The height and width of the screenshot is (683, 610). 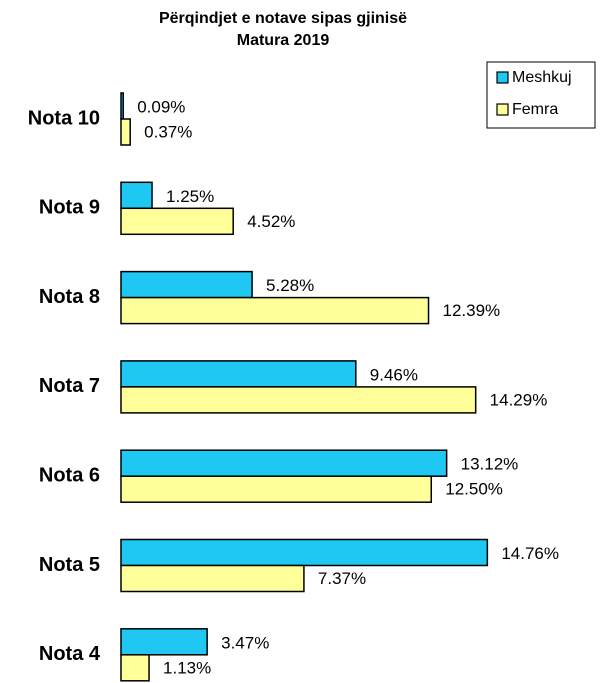 What do you see at coordinates (69, 208) in the screenshot?
I see `category-label: Nota 9` at bounding box center [69, 208].